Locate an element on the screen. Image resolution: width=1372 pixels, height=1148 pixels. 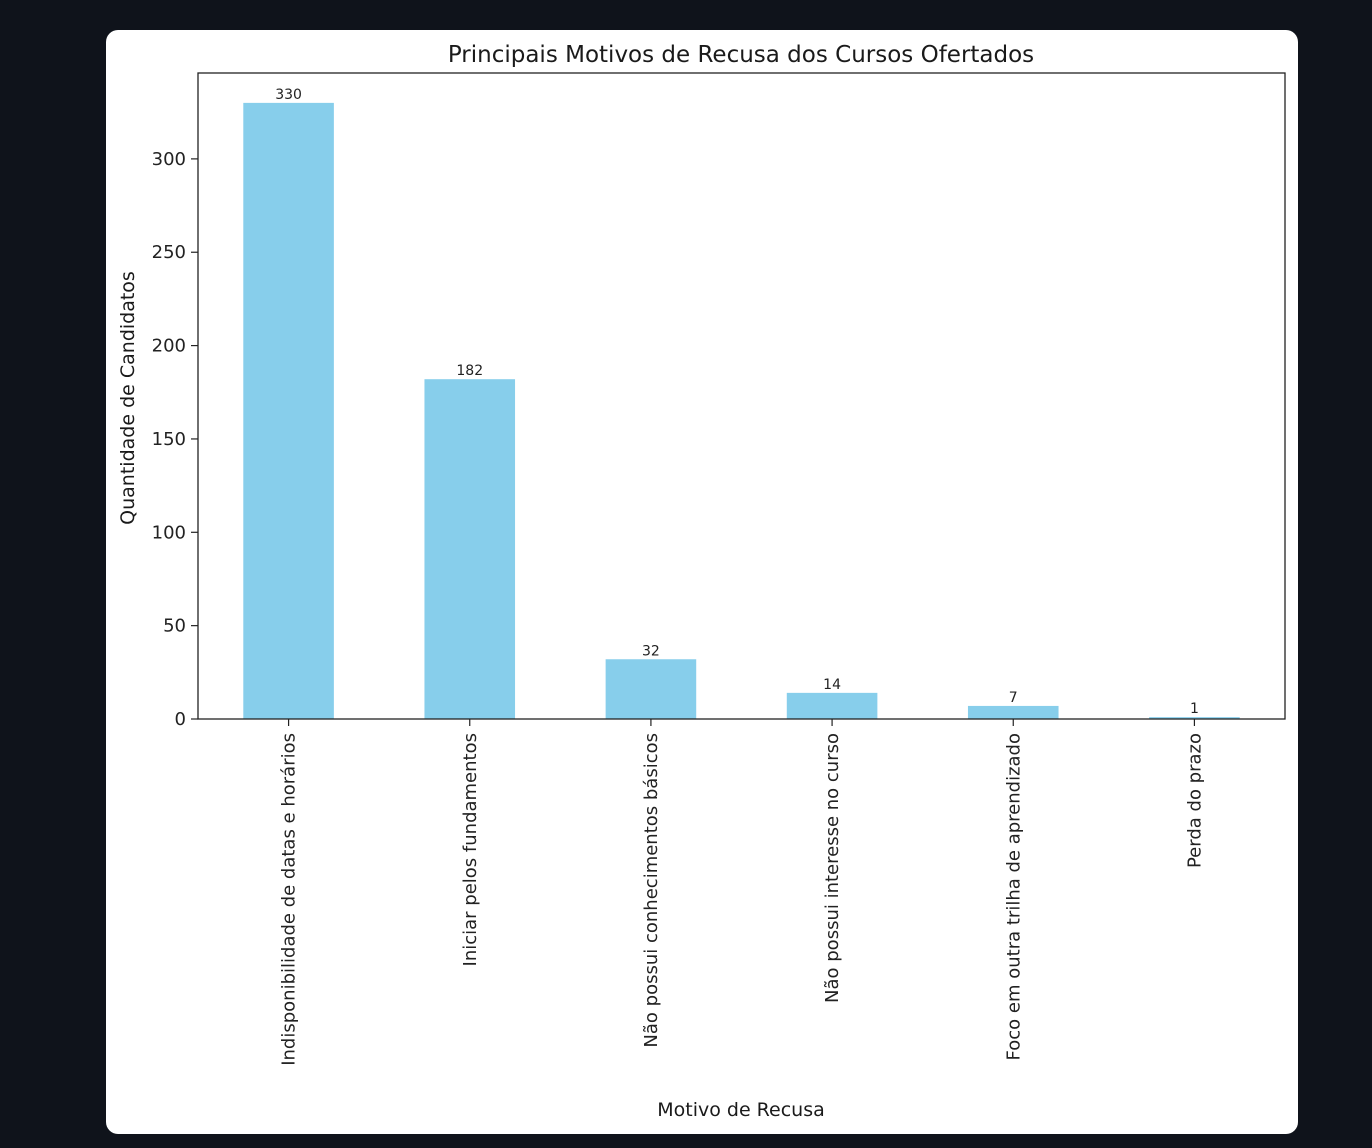
x-tick-label: Não possui interesse no curso is located at coordinates (832, 868).